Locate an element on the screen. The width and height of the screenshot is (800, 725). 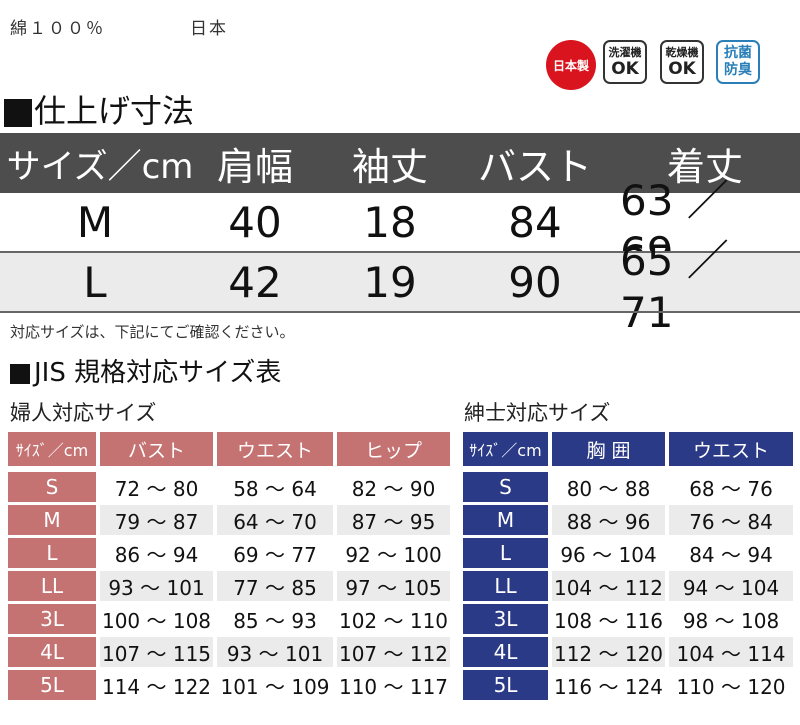
men-table-header: ｻｲｽﾞ／cm 胸 囲 ウエスト is located at coordinates (628, 449).